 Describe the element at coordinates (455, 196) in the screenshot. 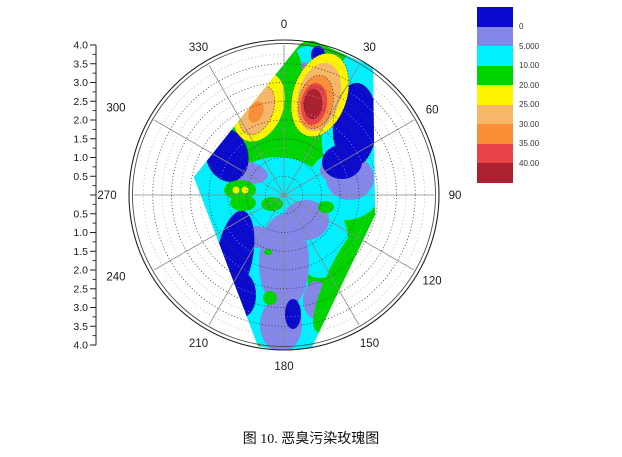

I see `angle-label: 90` at that location.